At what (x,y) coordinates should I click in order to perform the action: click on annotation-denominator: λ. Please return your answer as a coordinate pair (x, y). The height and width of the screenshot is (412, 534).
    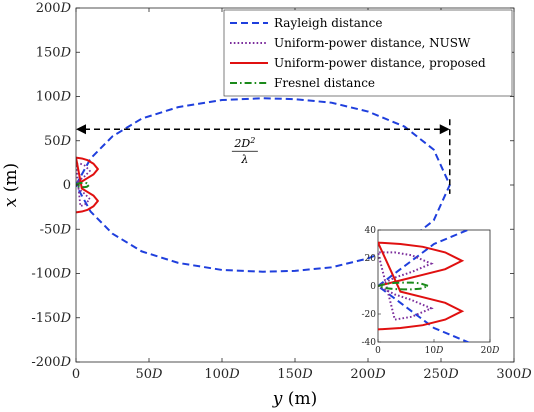
    Looking at the image, I should click on (244, 159).